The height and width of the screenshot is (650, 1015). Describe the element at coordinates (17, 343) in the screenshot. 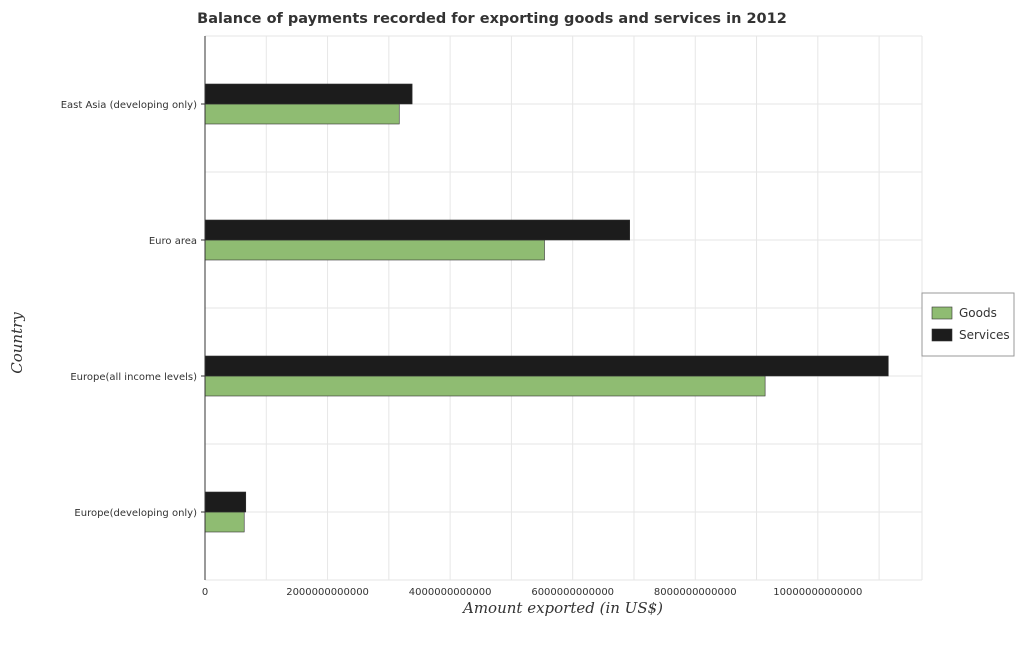

I see `y-axis-label: Country` at that location.